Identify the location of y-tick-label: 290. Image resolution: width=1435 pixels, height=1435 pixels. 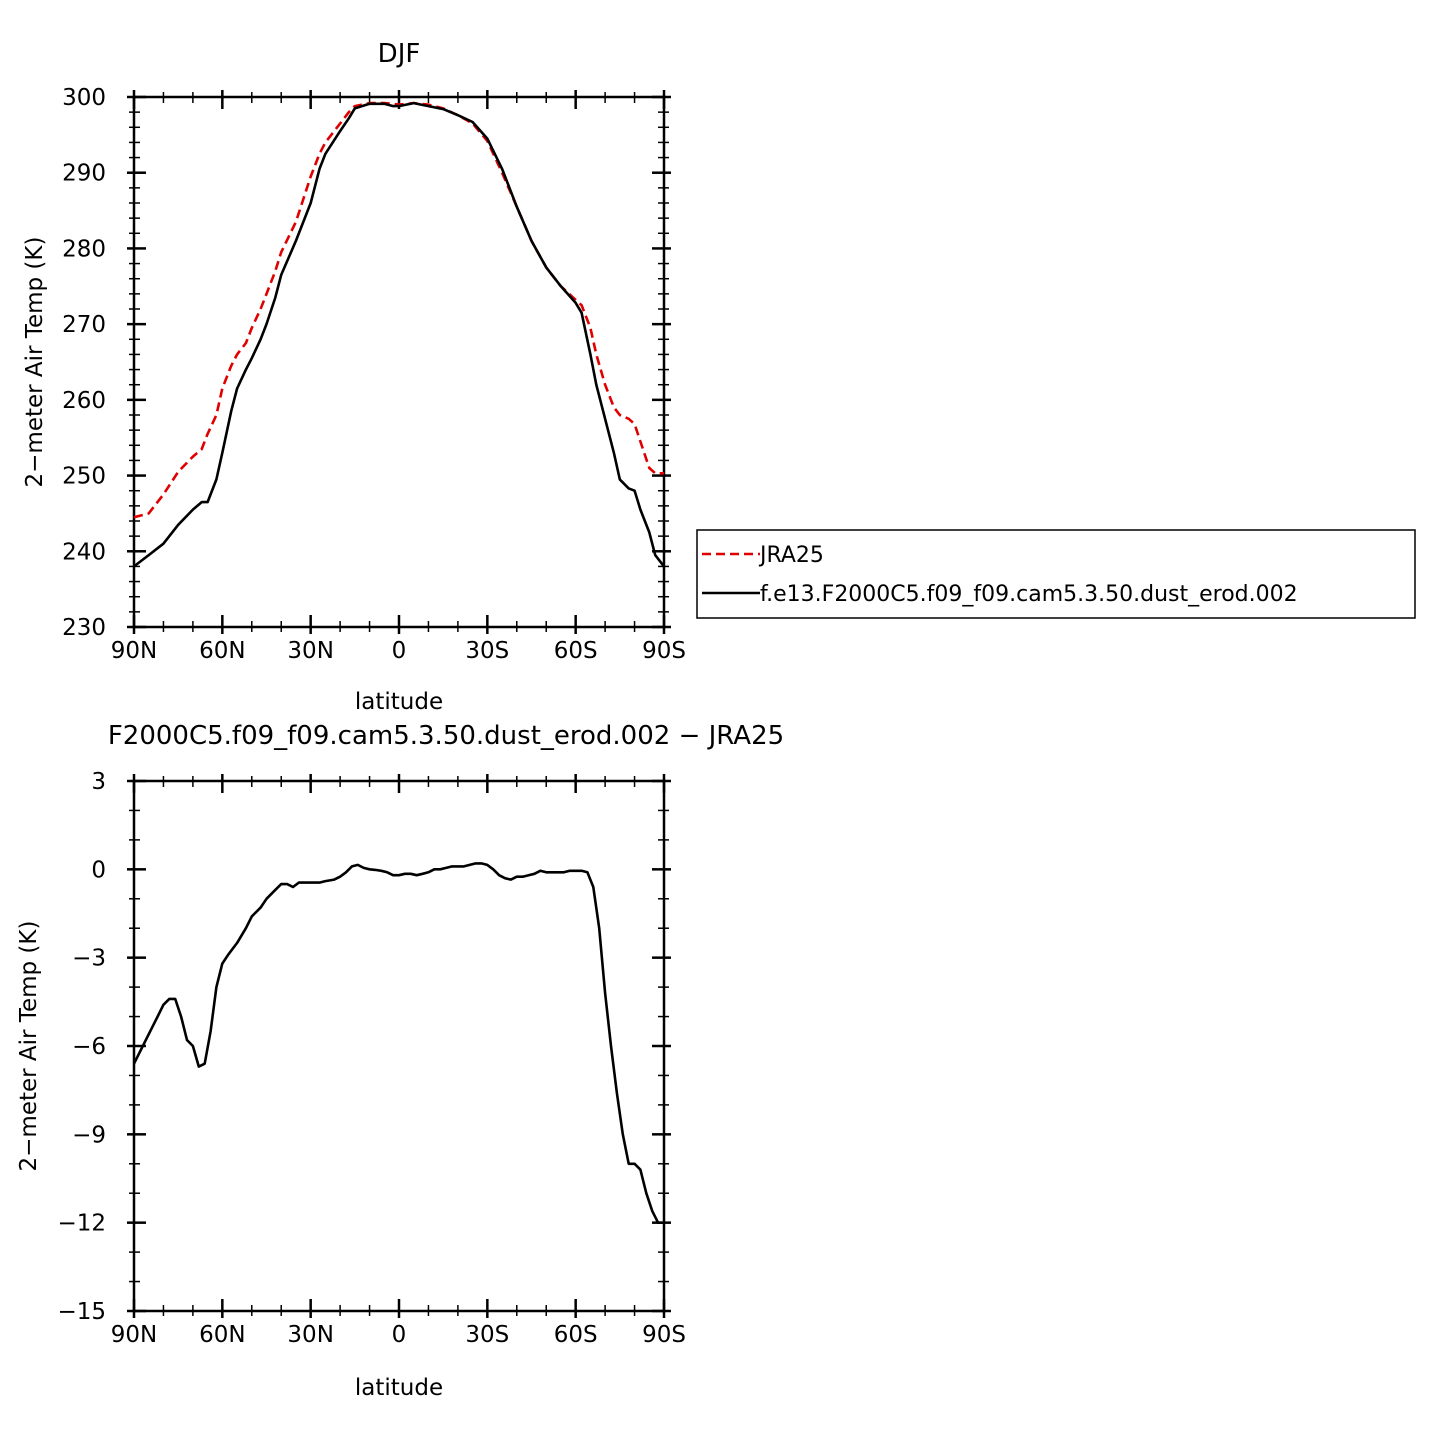
(84, 174).